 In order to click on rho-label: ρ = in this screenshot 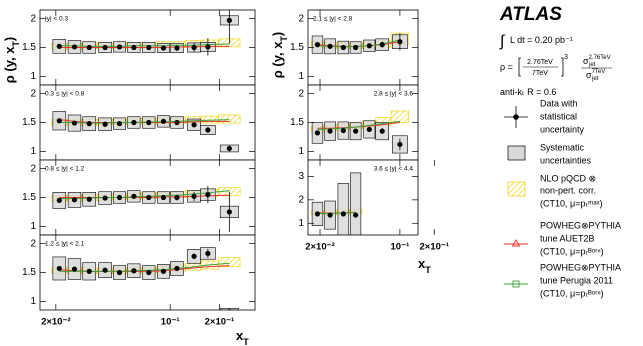, I will do `click(506, 67)`.